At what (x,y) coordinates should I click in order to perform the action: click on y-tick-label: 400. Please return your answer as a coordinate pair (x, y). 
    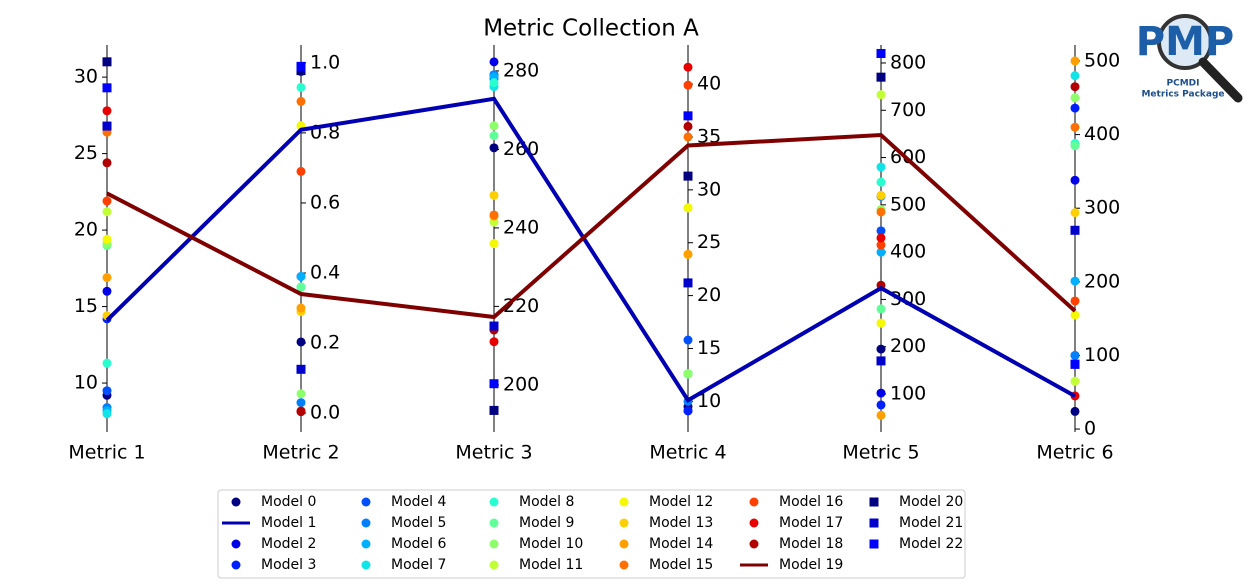
    Looking at the image, I should click on (908, 252).